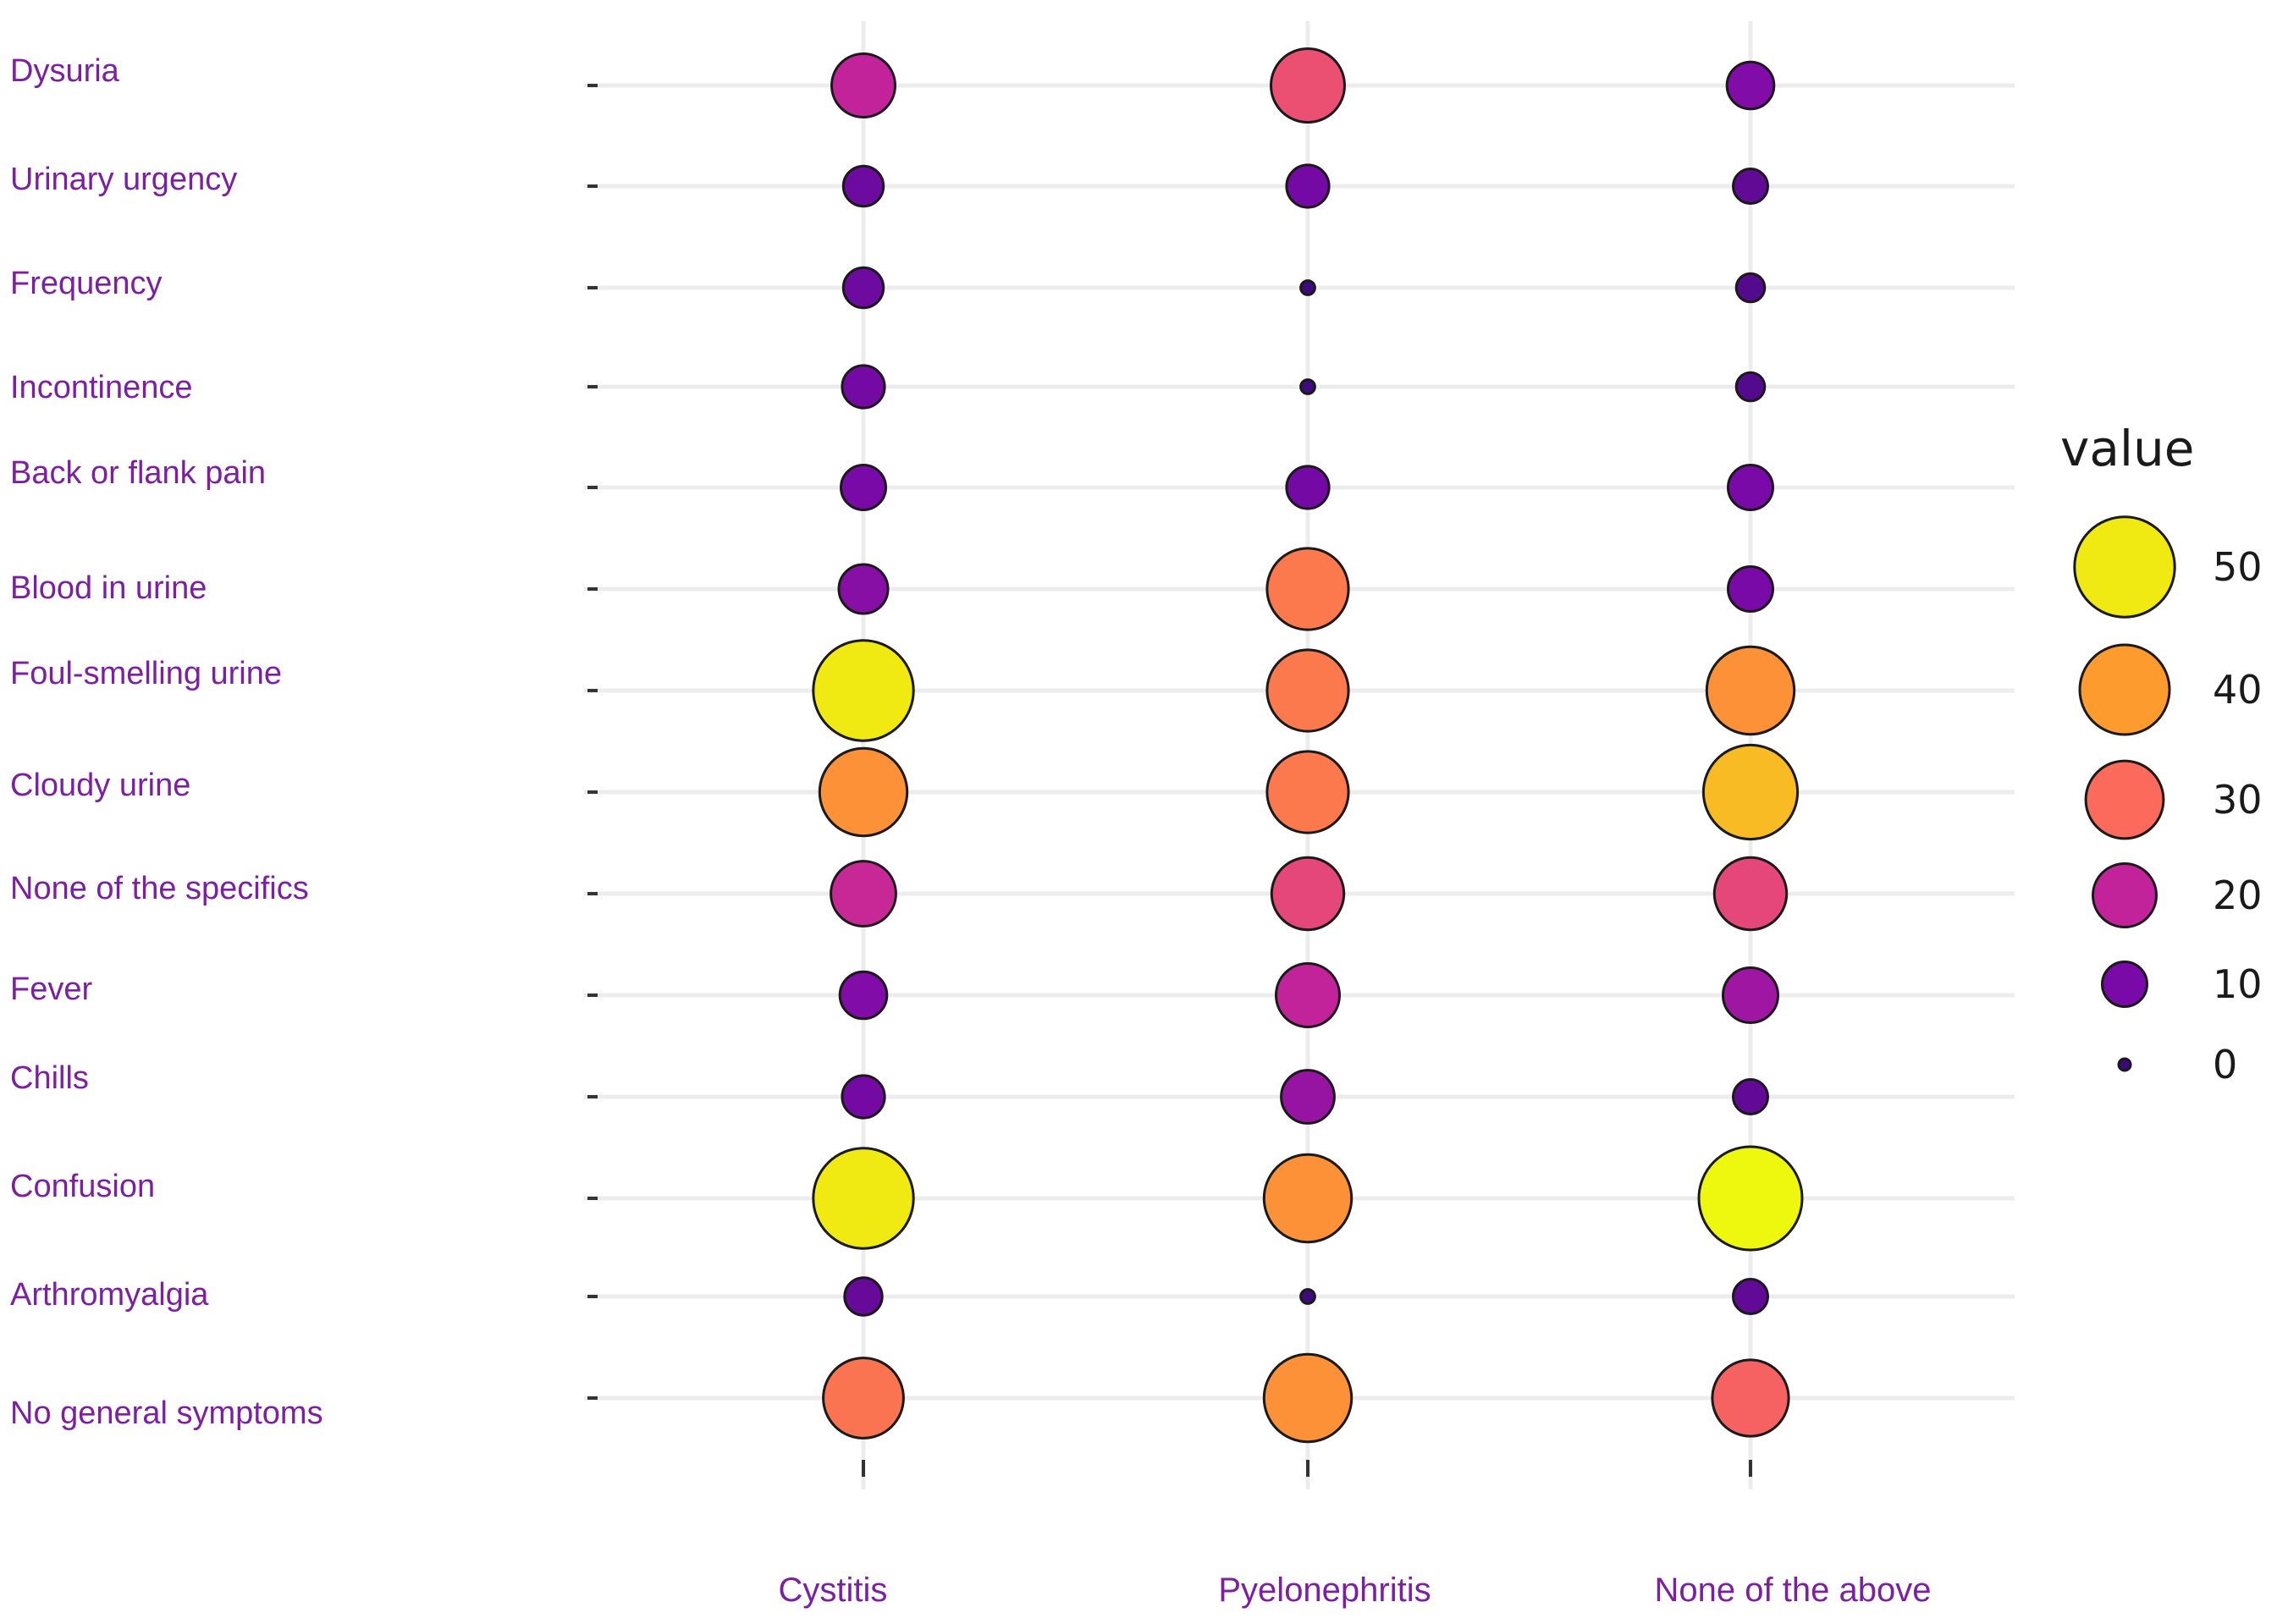 Image resolution: width=2277 pixels, height=1624 pixels. Describe the element at coordinates (863, 1399) in the screenshot. I see `bubble-point: No general symptoms / Cystitis: 32` at that location.